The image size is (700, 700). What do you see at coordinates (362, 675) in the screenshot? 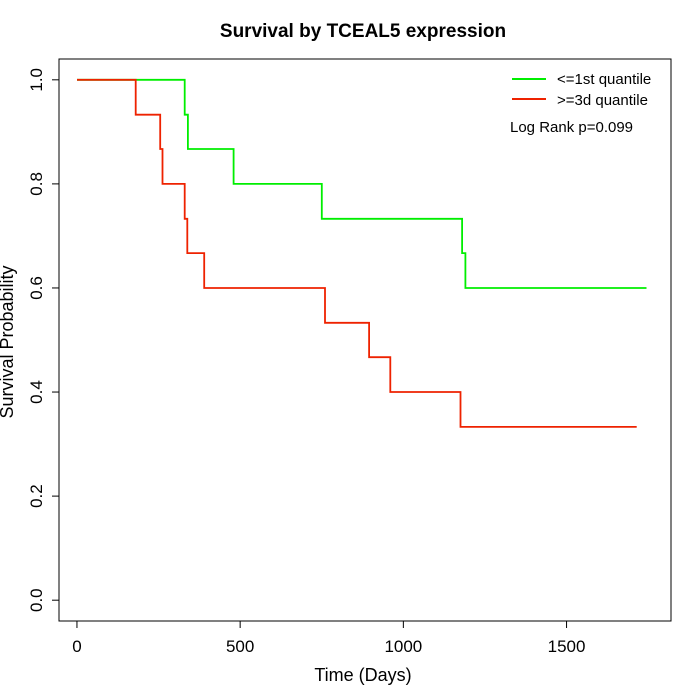
I see `x-axis-label: Time (Days)` at bounding box center [362, 675].